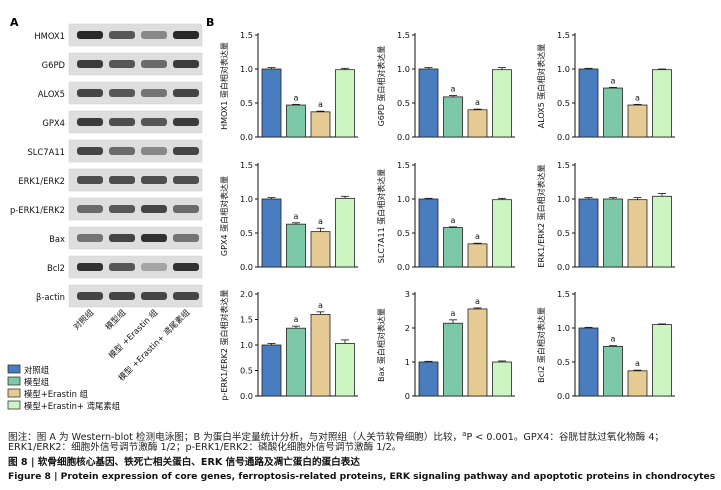 The image size is (721, 490). Describe the element at coordinates (224, 86) in the screenshot. I see `y-axis-label: HMOX1 蛋白相对表达量` at that location.